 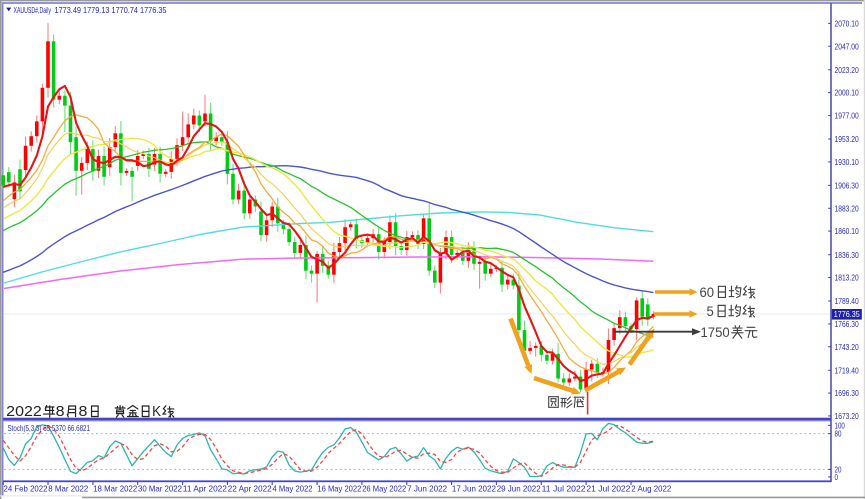 What do you see at coordinates (519, 488) in the screenshot?
I see `svg-text: 29 Jun 2022` at bounding box center [519, 488].